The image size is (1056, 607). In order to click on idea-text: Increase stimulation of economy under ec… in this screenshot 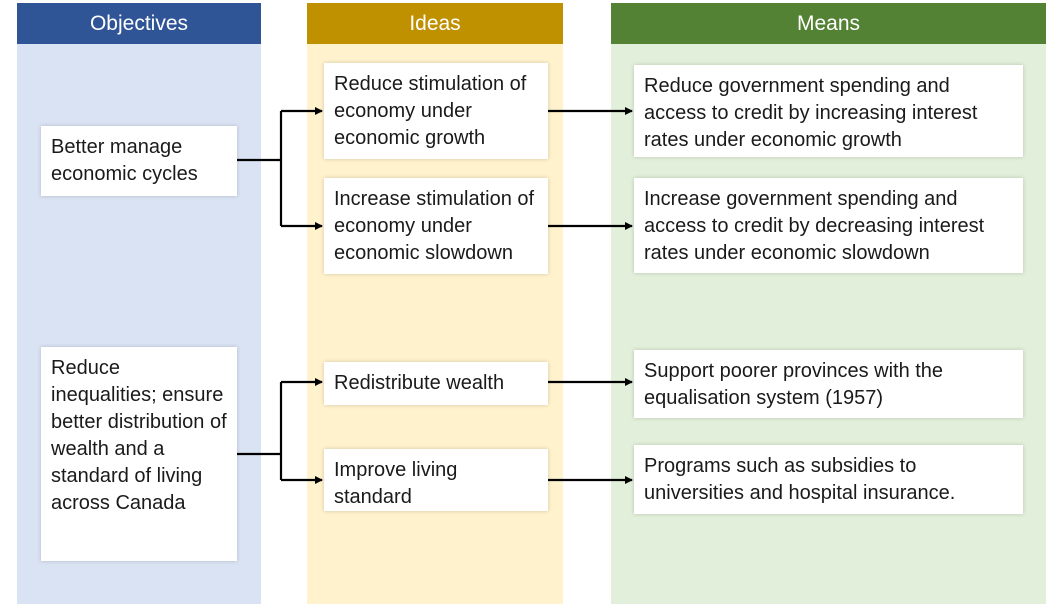, I will do `click(434, 226)`.